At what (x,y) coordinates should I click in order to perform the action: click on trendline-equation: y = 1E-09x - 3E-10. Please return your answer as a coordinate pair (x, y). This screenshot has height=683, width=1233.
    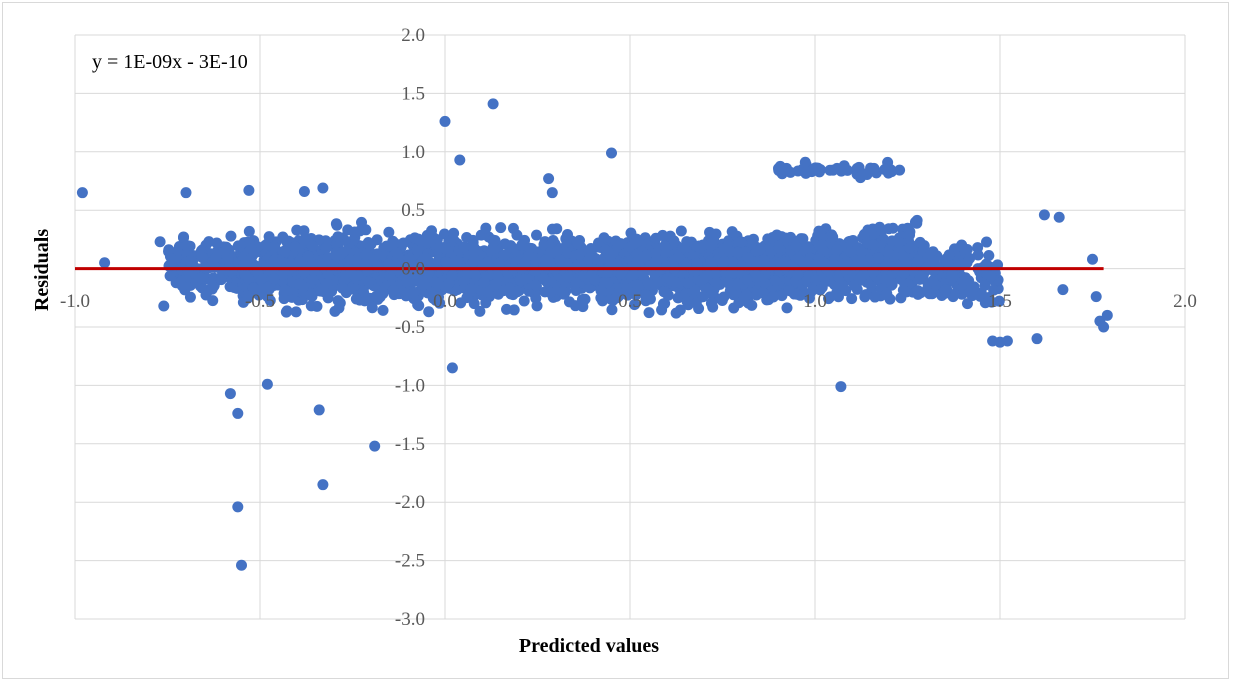
    Looking at the image, I should click on (170, 62).